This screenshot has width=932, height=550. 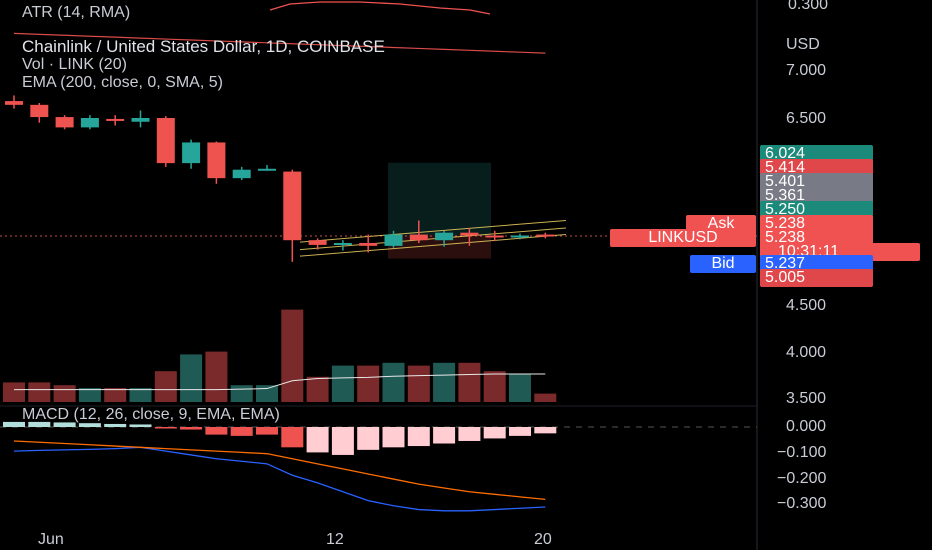 I want to click on high-price: 5.414, so click(x=816, y=168).